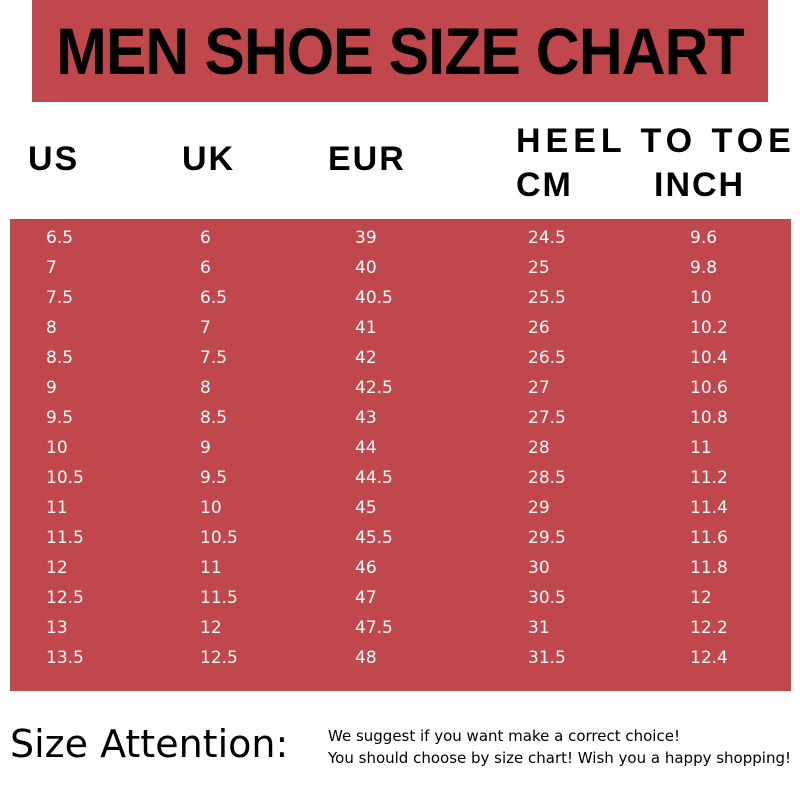  What do you see at coordinates (709, 358) in the screenshot?
I see `cell: 10.4` at bounding box center [709, 358].